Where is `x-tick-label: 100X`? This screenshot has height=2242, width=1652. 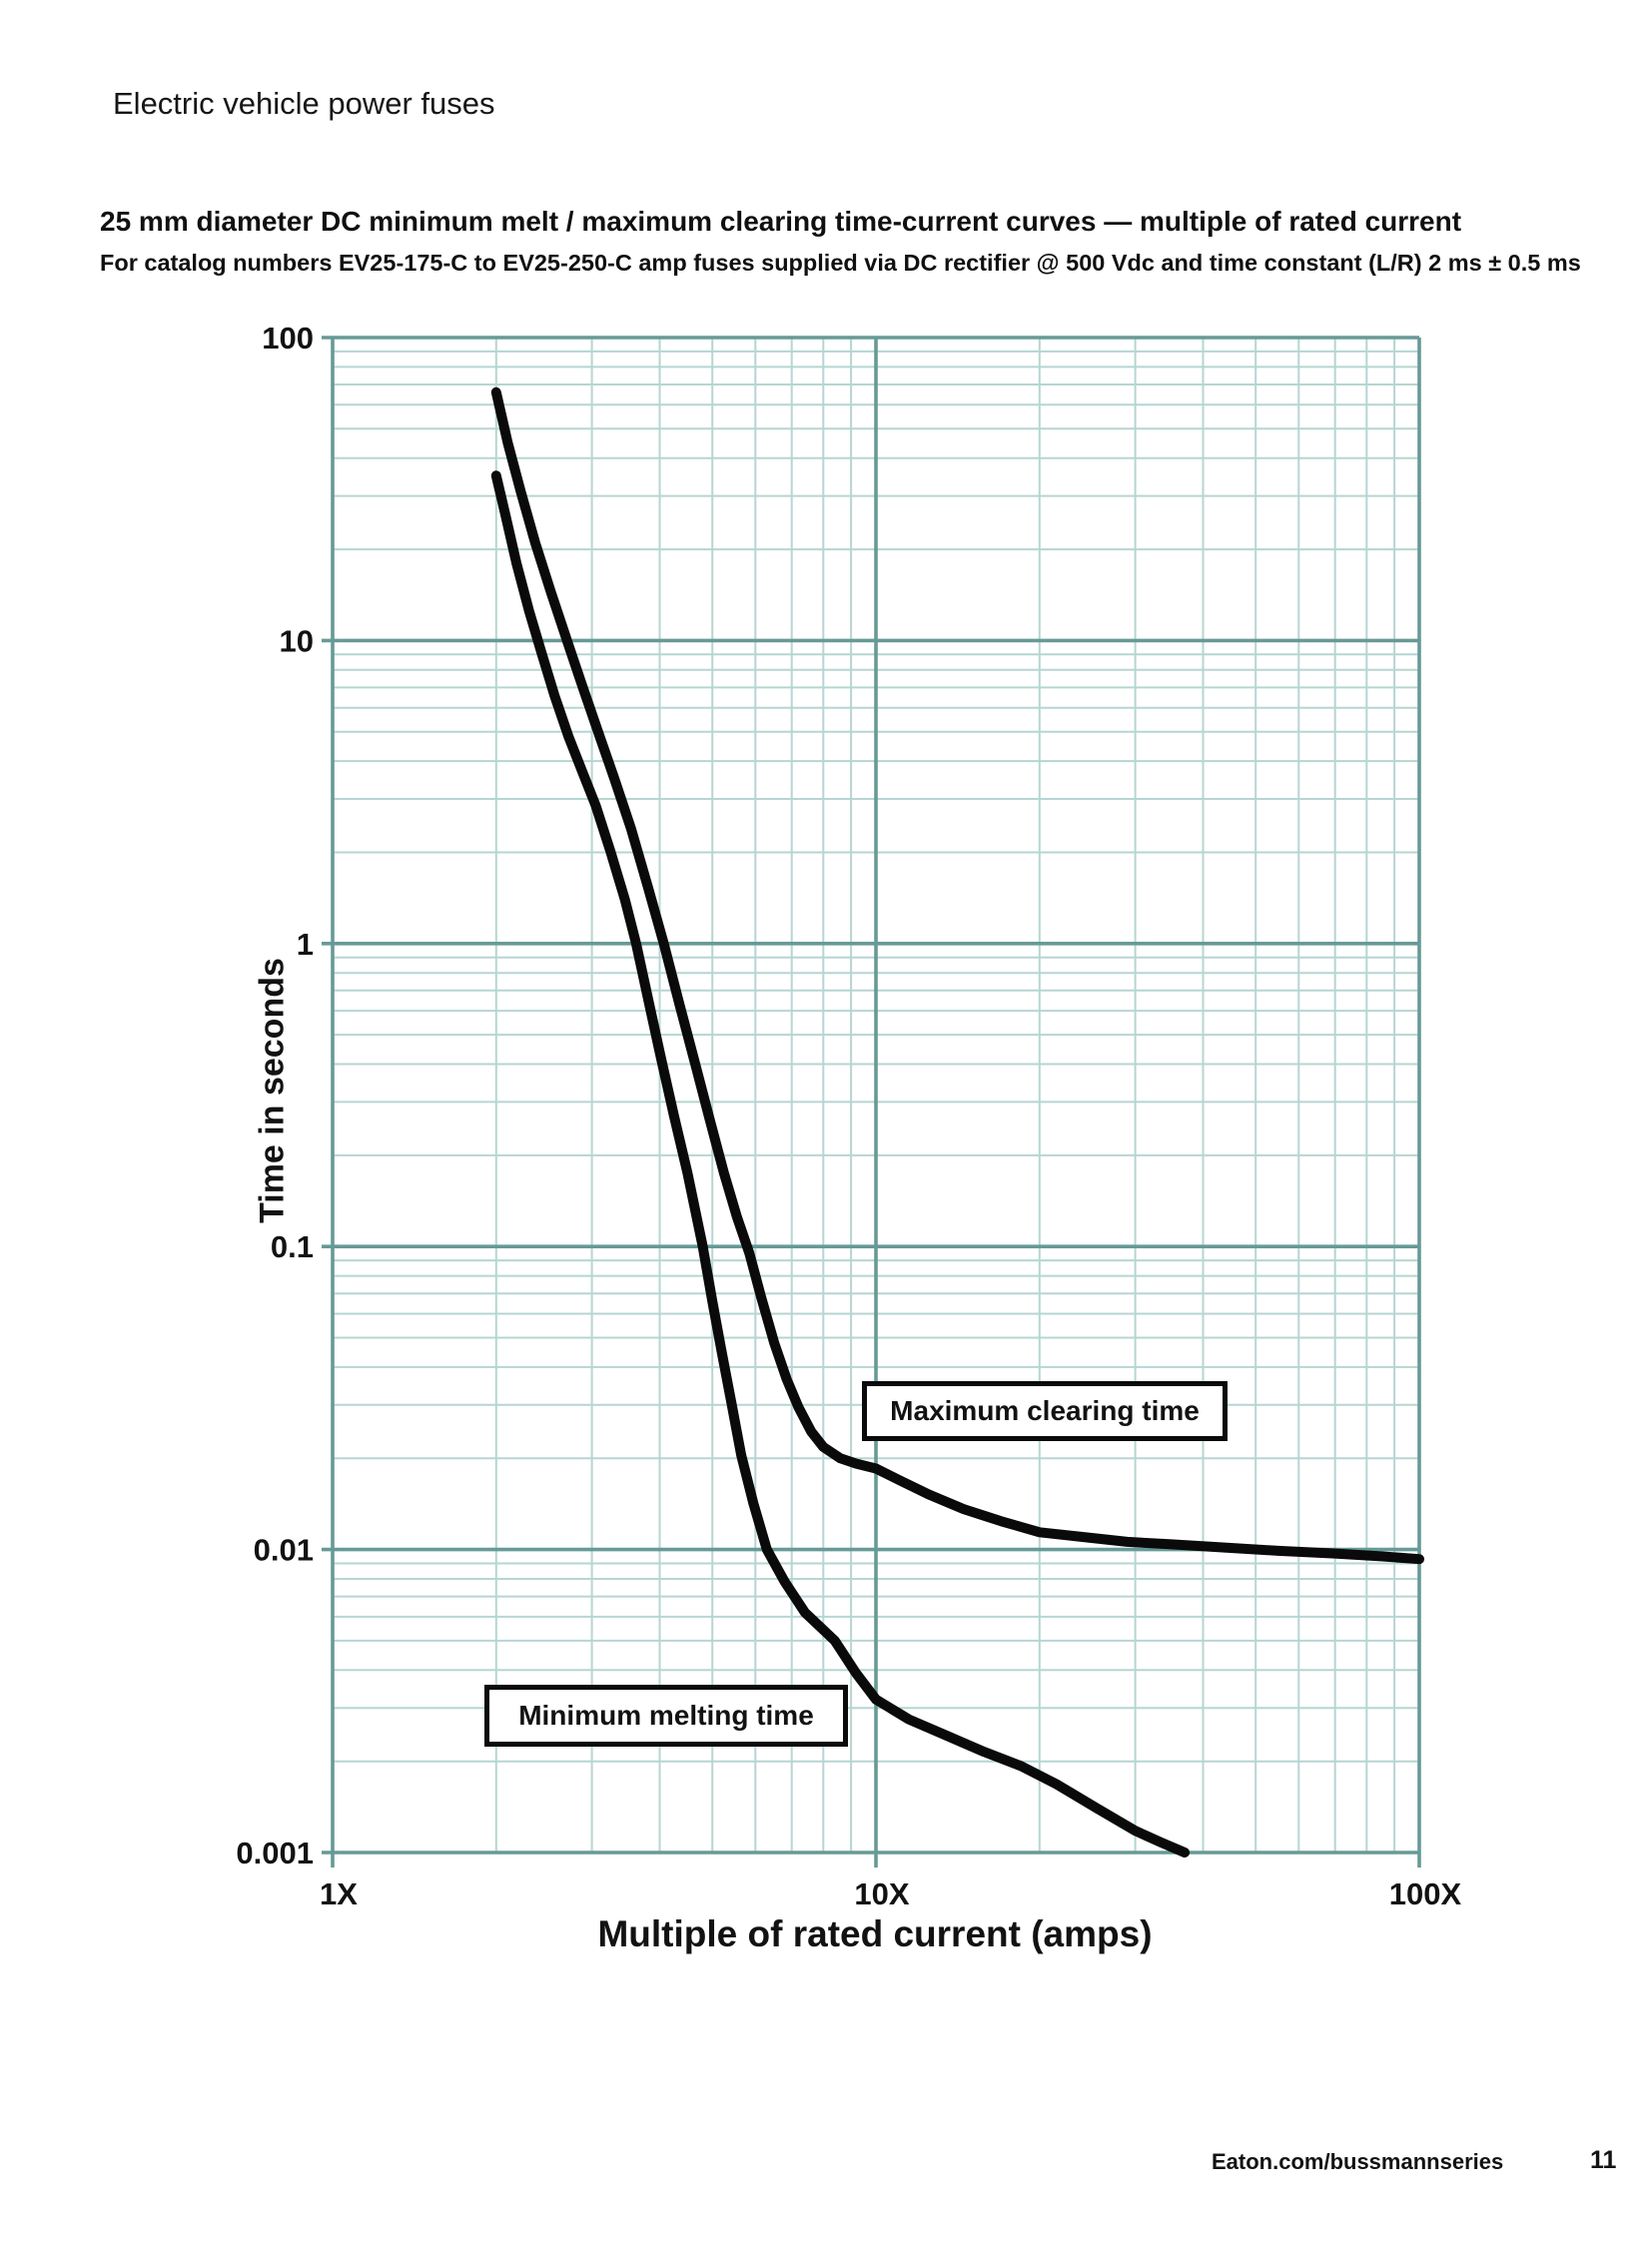 x-tick-label: 100X is located at coordinates (1425, 1893).